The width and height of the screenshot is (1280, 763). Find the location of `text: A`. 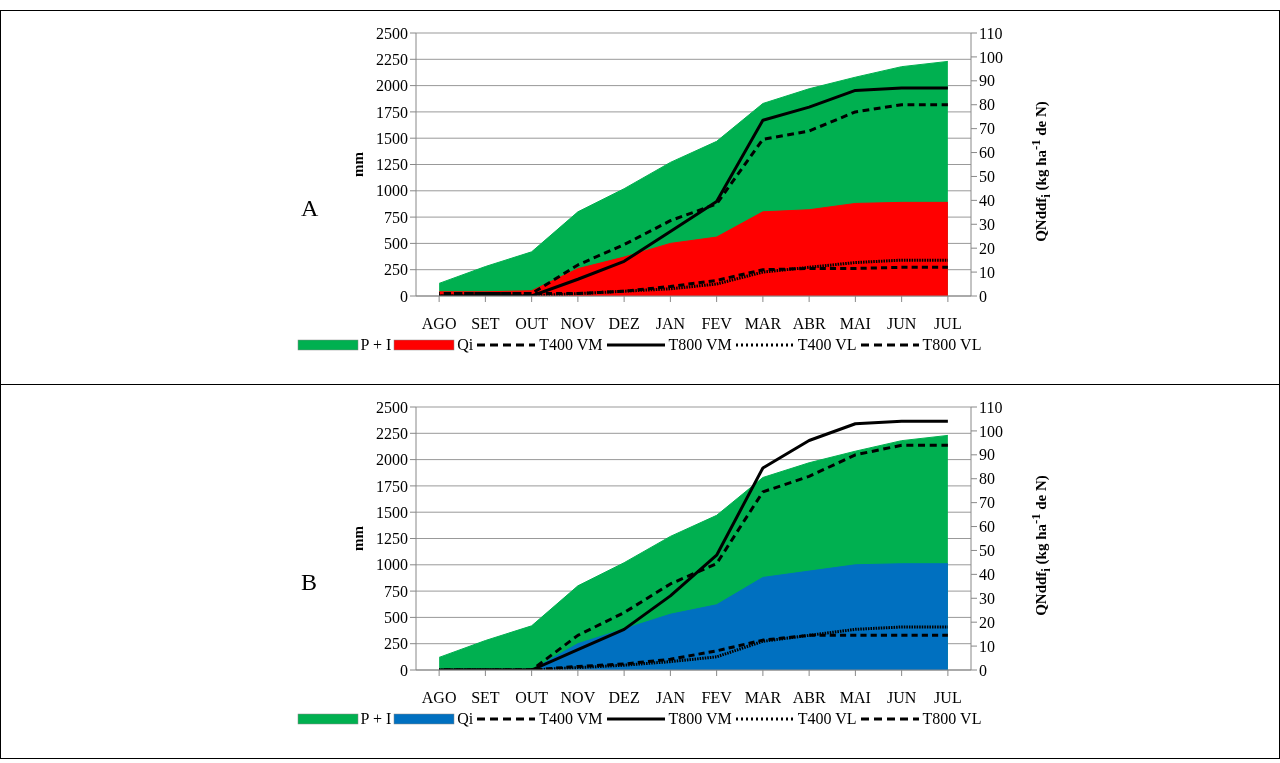

text: A is located at coordinates (310, 208).